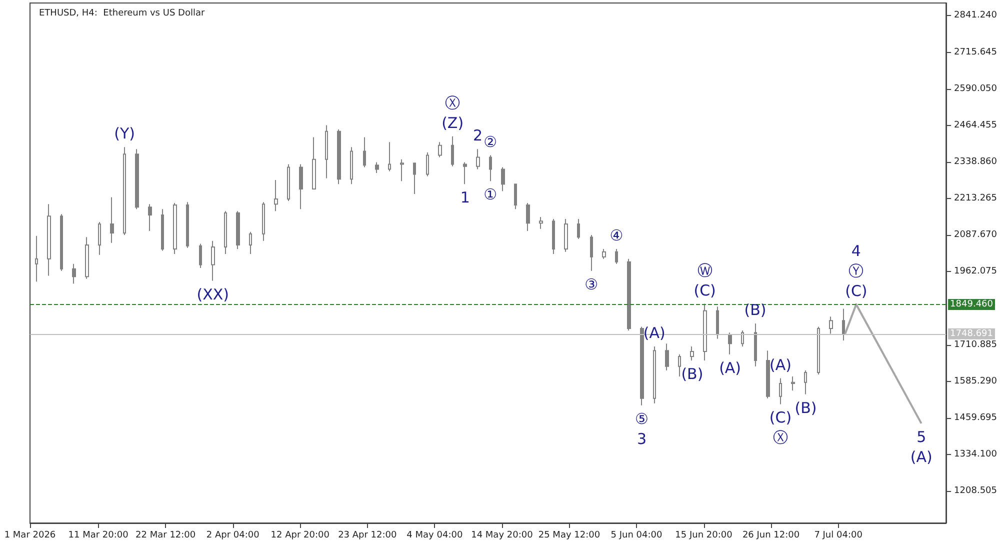 The width and height of the screenshot is (1000, 545). Describe the element at coordinates (921, 437) in the screenshot. I see `annotation: 5` at that location.